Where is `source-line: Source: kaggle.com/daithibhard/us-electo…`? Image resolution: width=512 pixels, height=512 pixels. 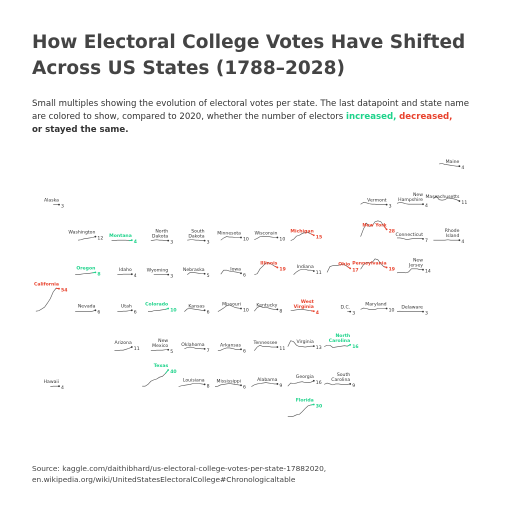 source-line: Source: kaggle.com/daithibhard/us-electo… is located at coordinates (179, 468).